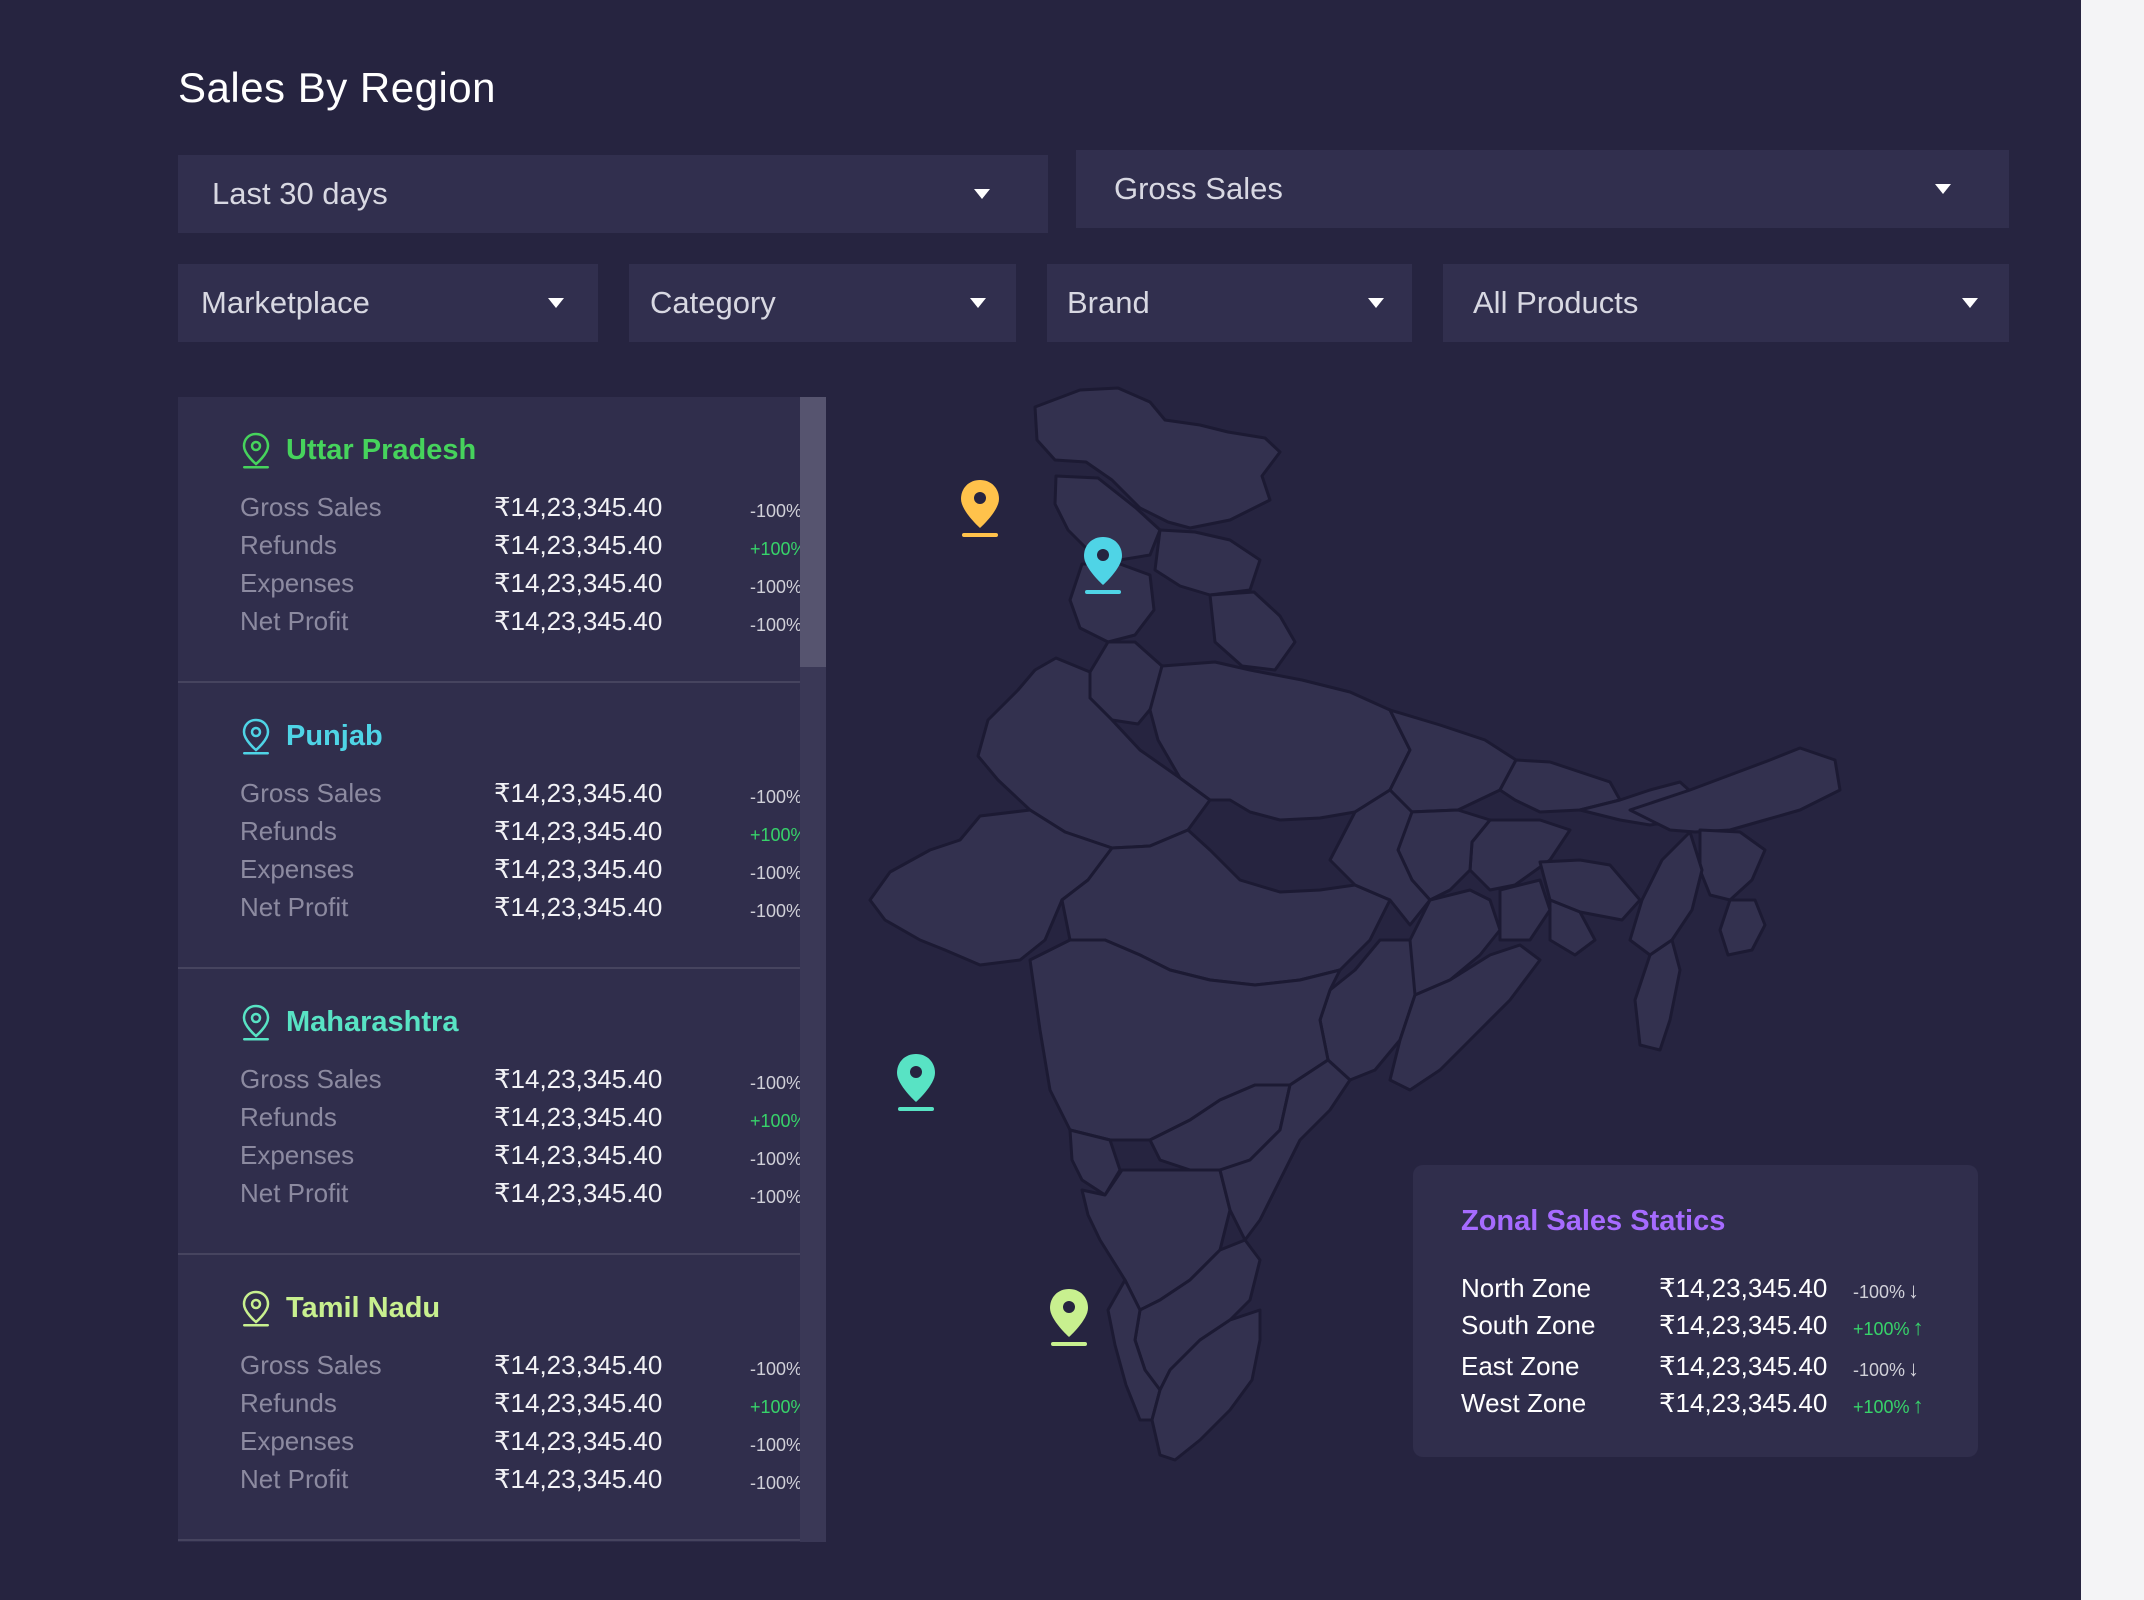 Image resolution: width=2144 pixels, height=1600 pixels. I want to click on region-name: Tamil Nadu, so click(363, 1307).